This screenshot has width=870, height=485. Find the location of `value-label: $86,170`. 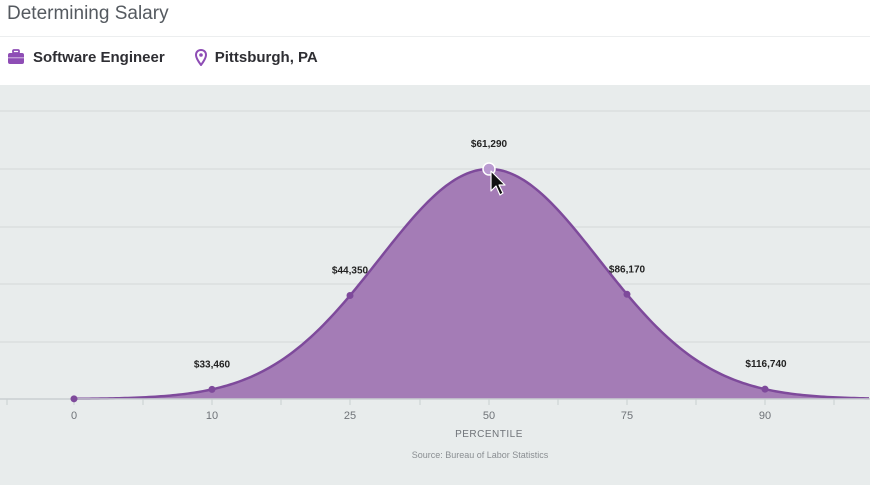

value-label: $86,170 is located at coordinates (627, 269).